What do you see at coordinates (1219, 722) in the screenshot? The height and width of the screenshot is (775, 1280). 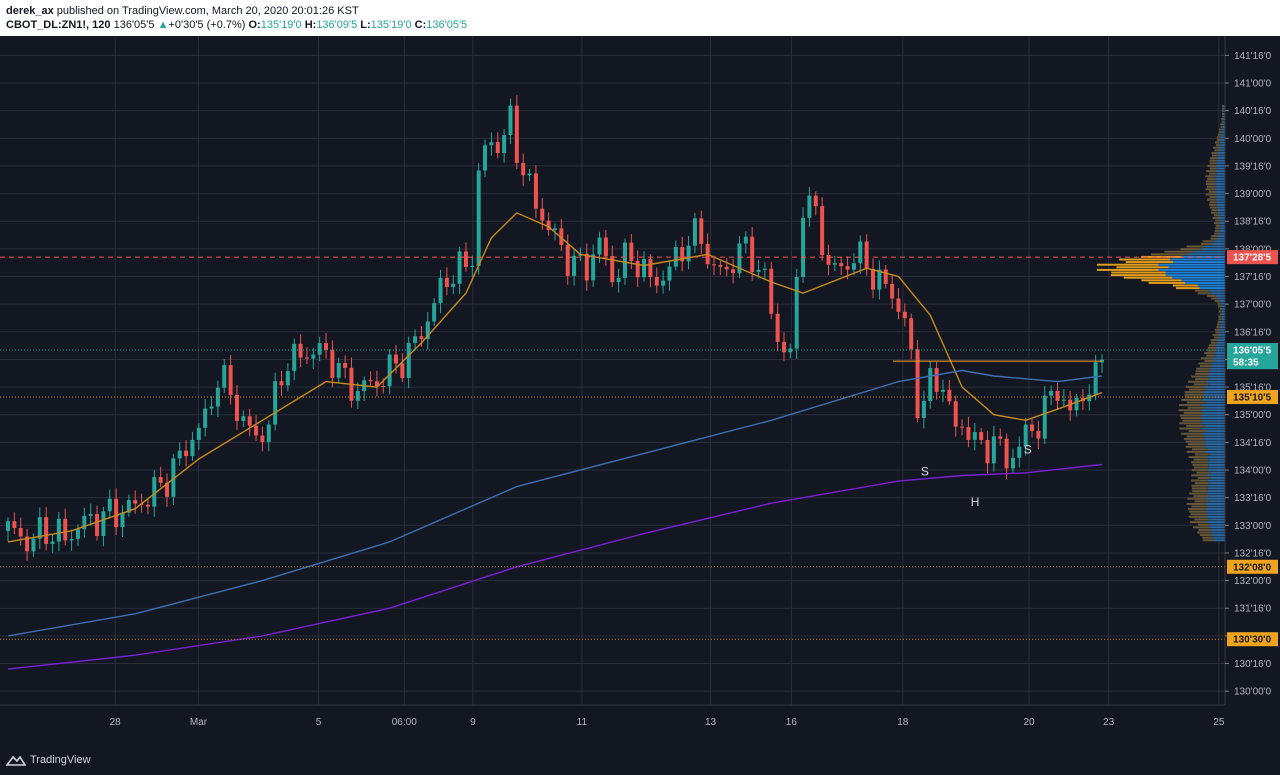 I see `time-tick-label: 25` at bounding box center [1219, 722].